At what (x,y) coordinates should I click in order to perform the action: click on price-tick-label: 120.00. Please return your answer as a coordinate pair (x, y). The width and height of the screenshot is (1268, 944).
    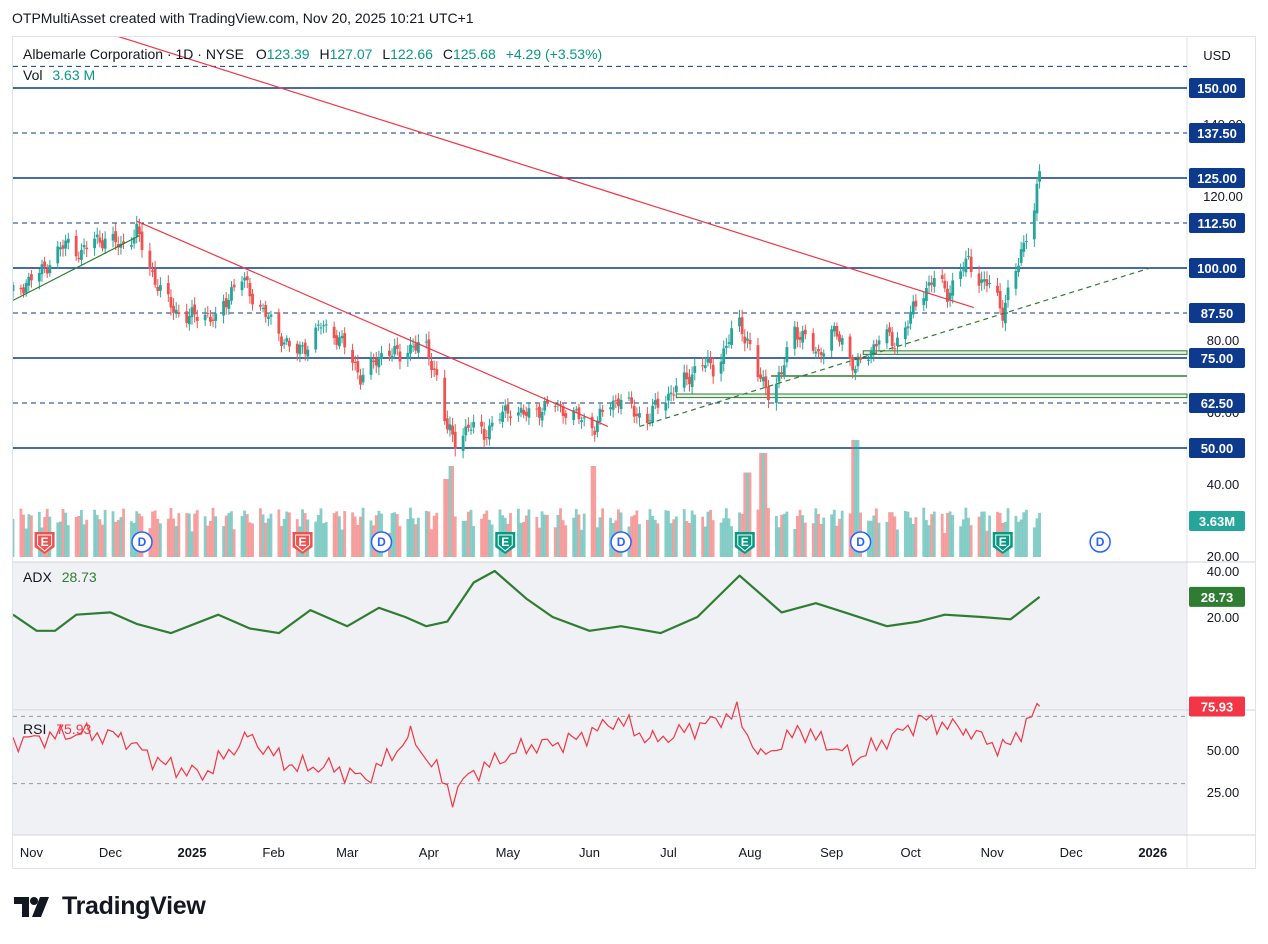
    Looking at the image, I should click on (1223, 196).